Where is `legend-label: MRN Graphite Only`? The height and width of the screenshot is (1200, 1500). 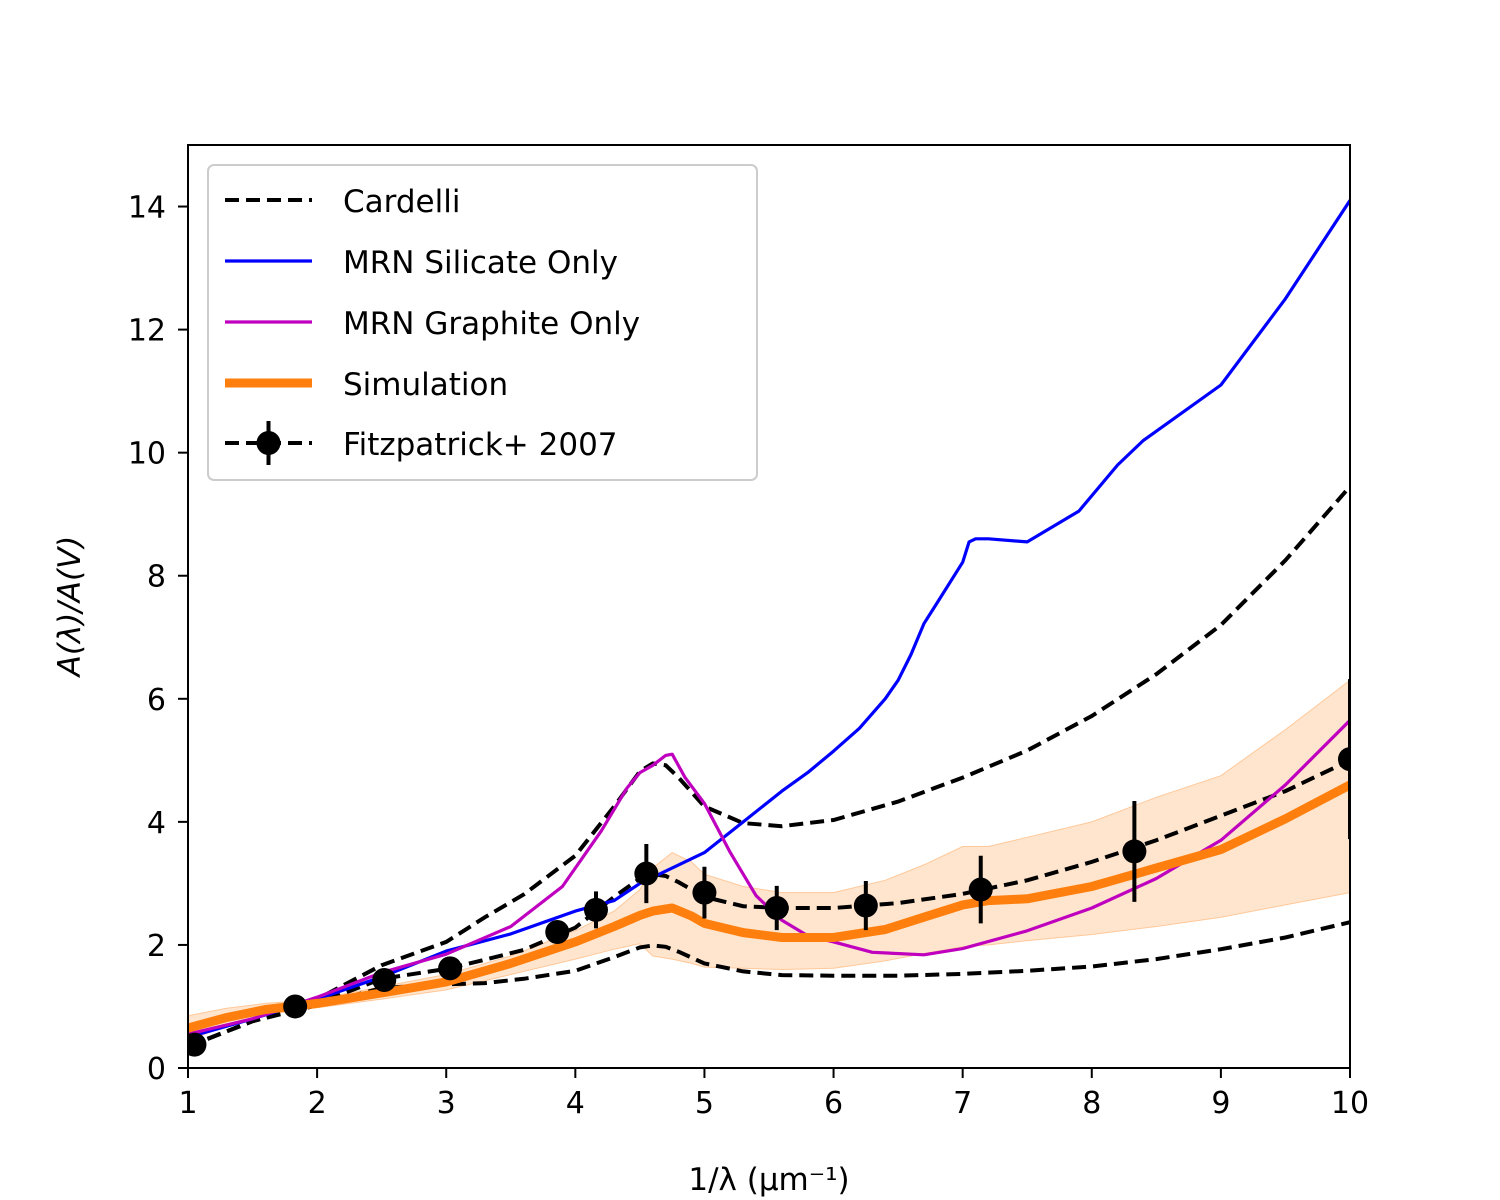 legend-label: MRN Graphite Only is located at coordinates (491, 324).